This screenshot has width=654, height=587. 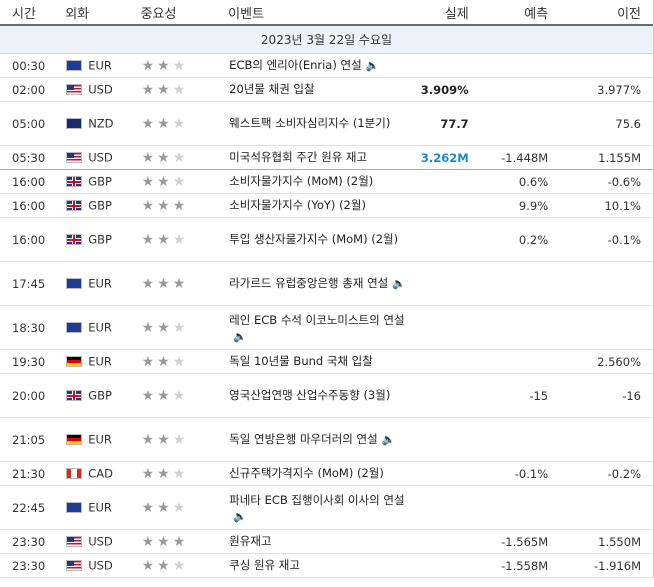 What do you see at coordinates (319, 13) in the screenshot?
I see `header-event: 이벤트` at bounding box center [319, 13].